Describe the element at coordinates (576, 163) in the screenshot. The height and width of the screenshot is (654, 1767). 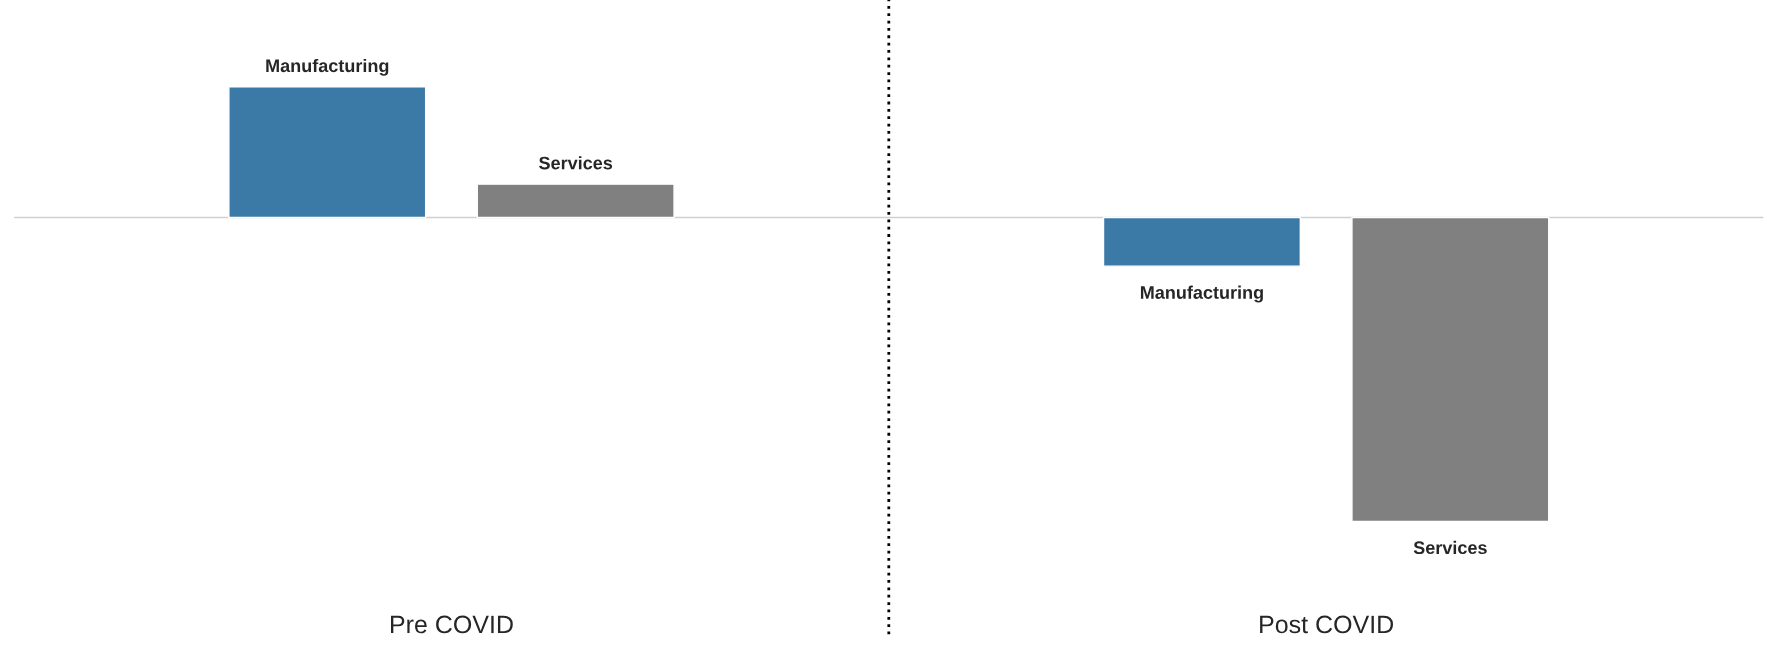
I see `series-label: Services` at that location.